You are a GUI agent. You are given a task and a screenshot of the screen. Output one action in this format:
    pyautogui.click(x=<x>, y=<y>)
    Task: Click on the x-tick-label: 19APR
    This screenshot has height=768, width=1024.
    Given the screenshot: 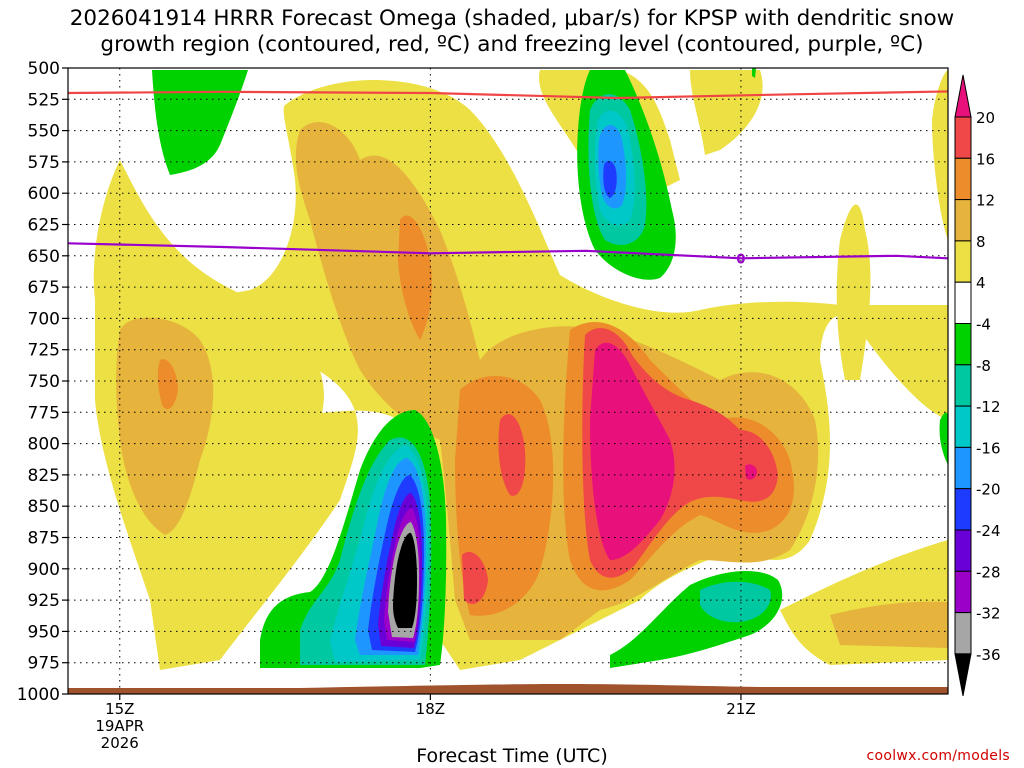 What is the action you would take?
    pyautogui.click(x=119, y=726)
    